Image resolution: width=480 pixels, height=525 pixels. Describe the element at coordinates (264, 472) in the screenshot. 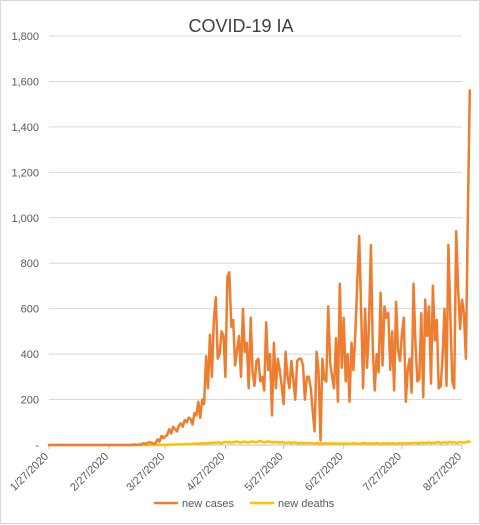

I see `x-tick-label: 5/27/2020` at that location.